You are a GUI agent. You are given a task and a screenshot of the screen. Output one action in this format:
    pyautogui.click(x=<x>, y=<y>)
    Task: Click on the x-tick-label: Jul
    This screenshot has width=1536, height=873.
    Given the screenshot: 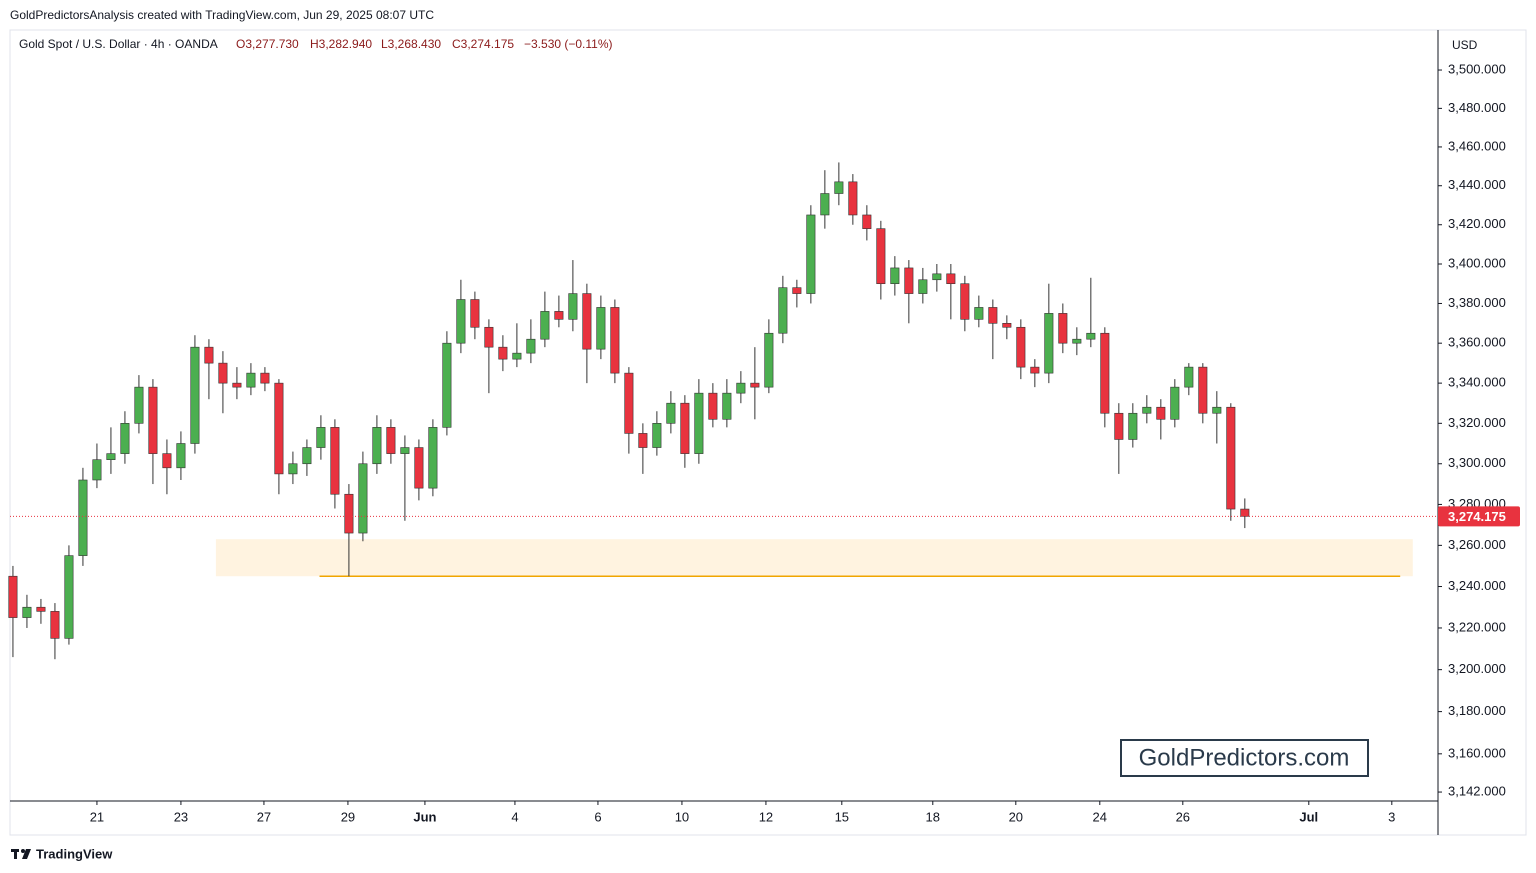 What is the action you would take?
    pyautogui.click(x=1308, y=816)
    